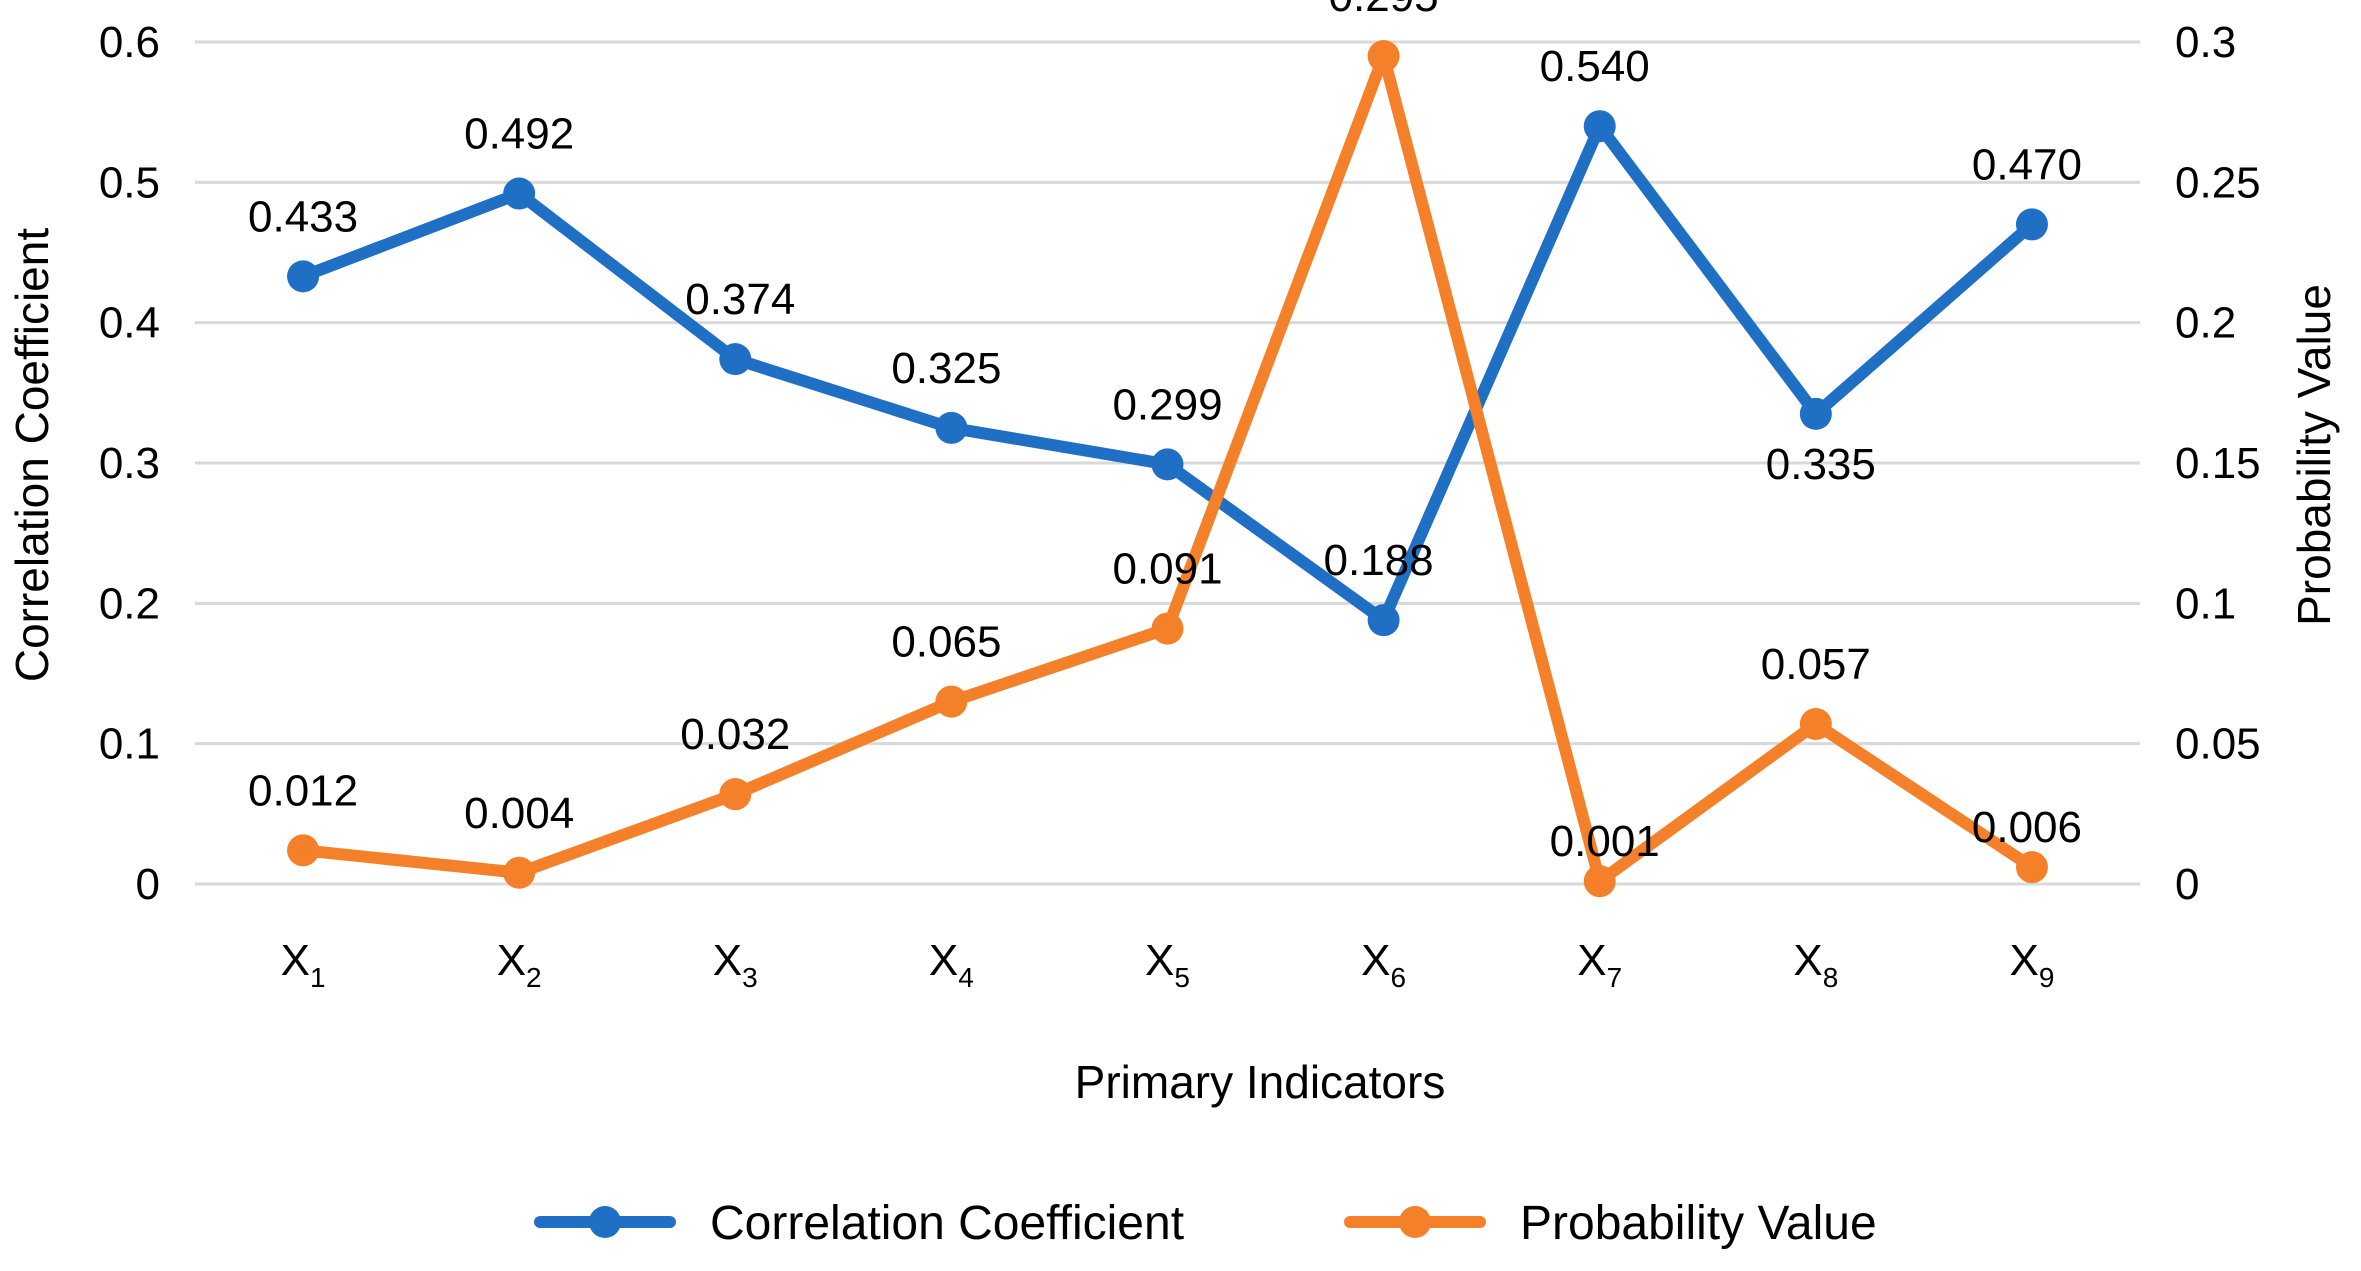  Describe the element at coordinates (1595, 66) in the screenshot. I see `data-label: 0.540` at that location.